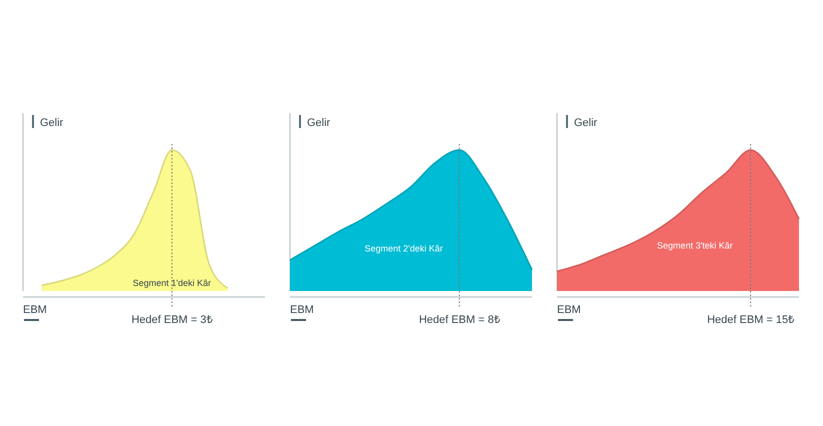 This screenshot has width=823, height=426. What do you see at coordinates (171, 320) in the screenshot?
I see `text: Hedef EBM = 3₺` at bounding box center [171, 320].